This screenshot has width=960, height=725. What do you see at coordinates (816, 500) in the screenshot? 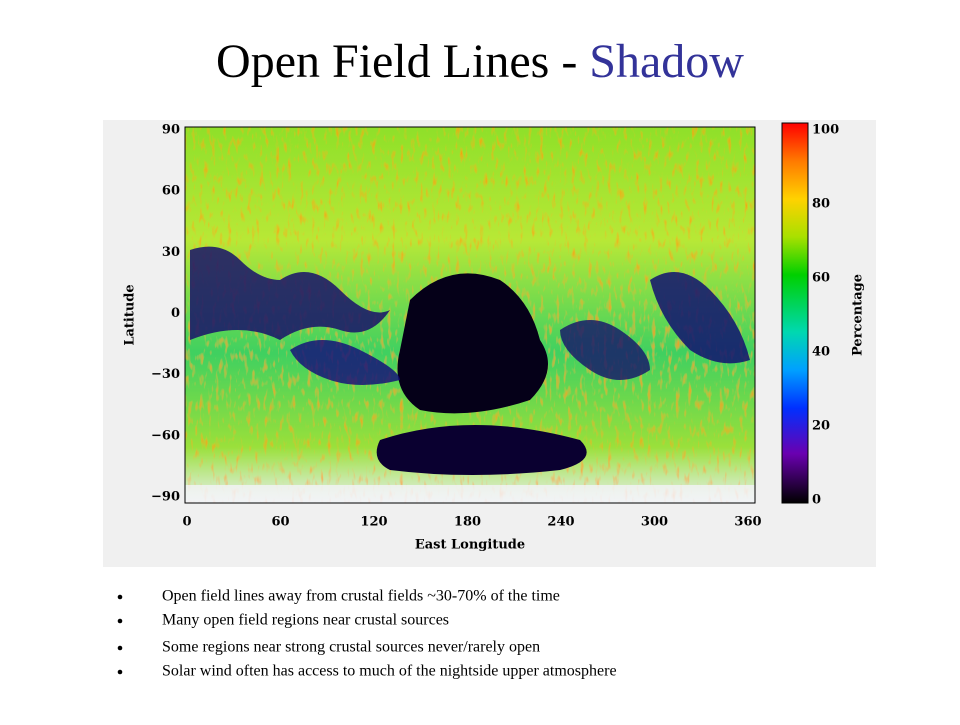
I see `colorbar-tick-label: 0` at bounding box center [816, 500].